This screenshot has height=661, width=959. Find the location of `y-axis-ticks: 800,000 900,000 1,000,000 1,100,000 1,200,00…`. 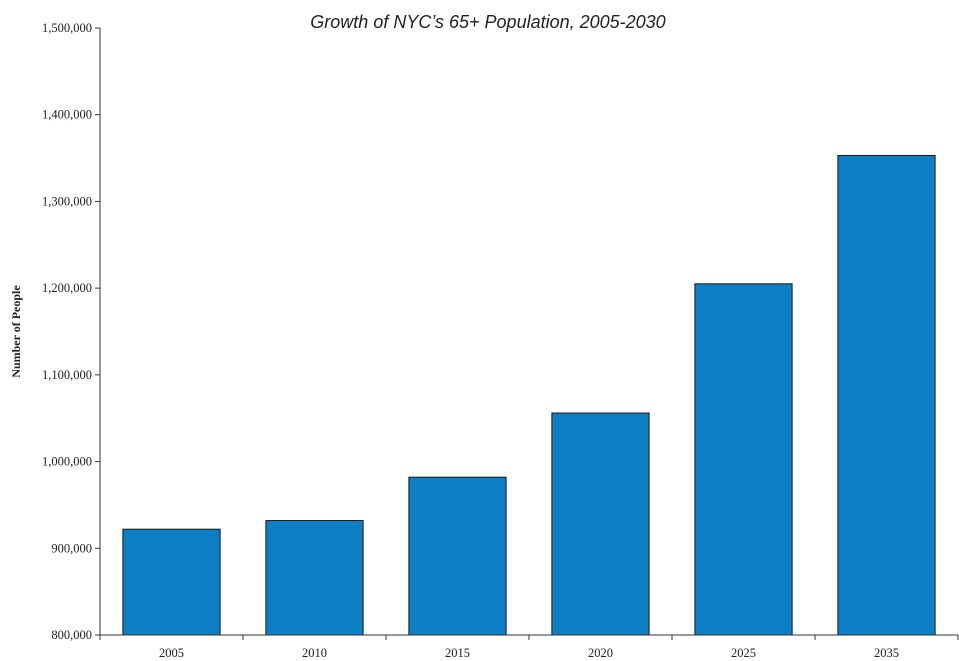

y-axis-ticks: 800,000 900,000 1,000,000 1,100,000 1,200,00… is located at coordinates (71, 331).